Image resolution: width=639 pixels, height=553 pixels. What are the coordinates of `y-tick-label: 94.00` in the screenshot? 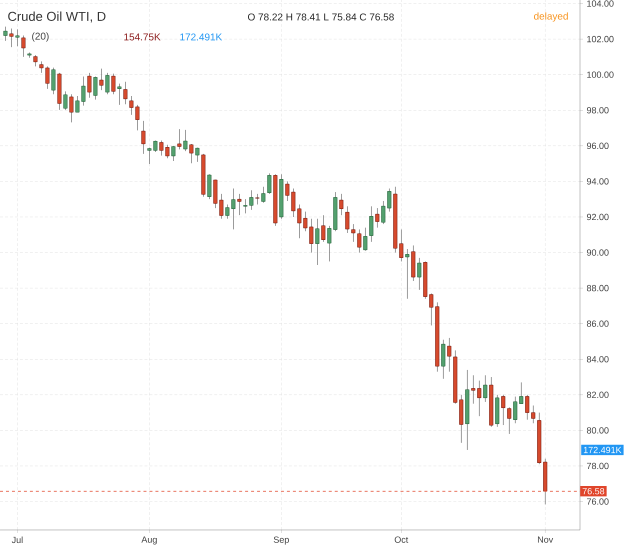 It's located at (597, 181).